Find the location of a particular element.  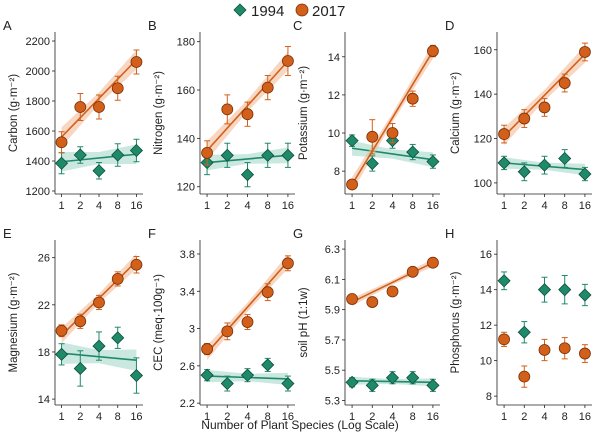

y-tick-label: 16 is located at coordinates (486, 255).